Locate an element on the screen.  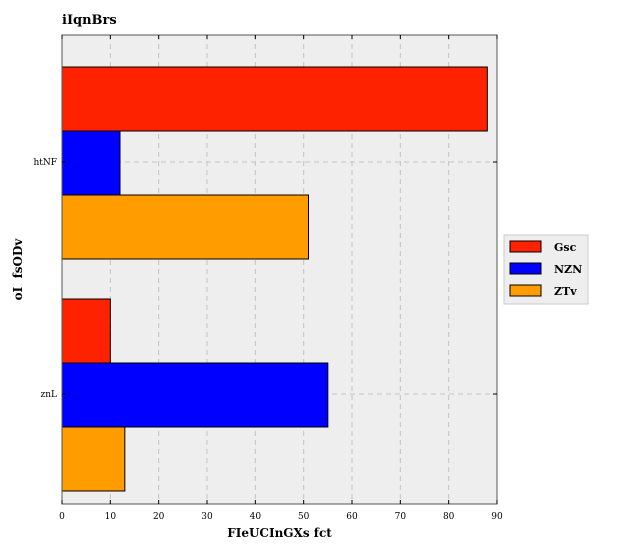
y-tick-label: znL is located at coordinates (48, 395).